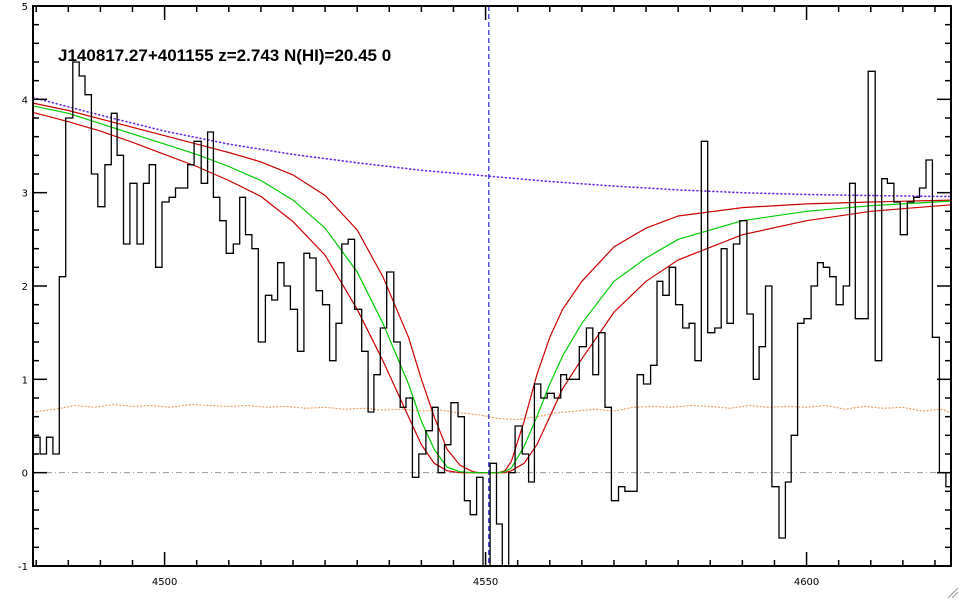  Describe the element at coordinates (953, 593) in the screenshot. I see `resize-corner-icon` at that location.